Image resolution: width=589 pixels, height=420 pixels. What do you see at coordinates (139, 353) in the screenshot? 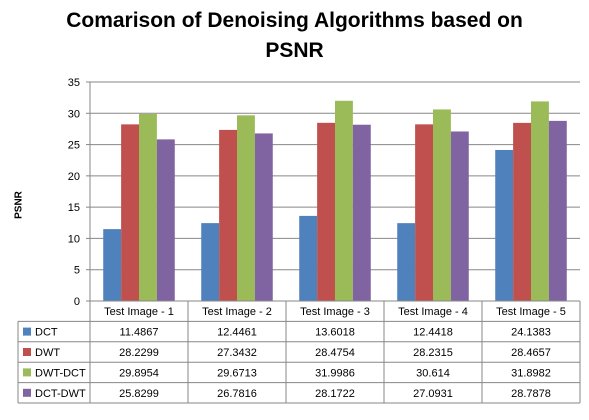
I see `table-cell-value: 28.2299` at bounding box center [139, 353].